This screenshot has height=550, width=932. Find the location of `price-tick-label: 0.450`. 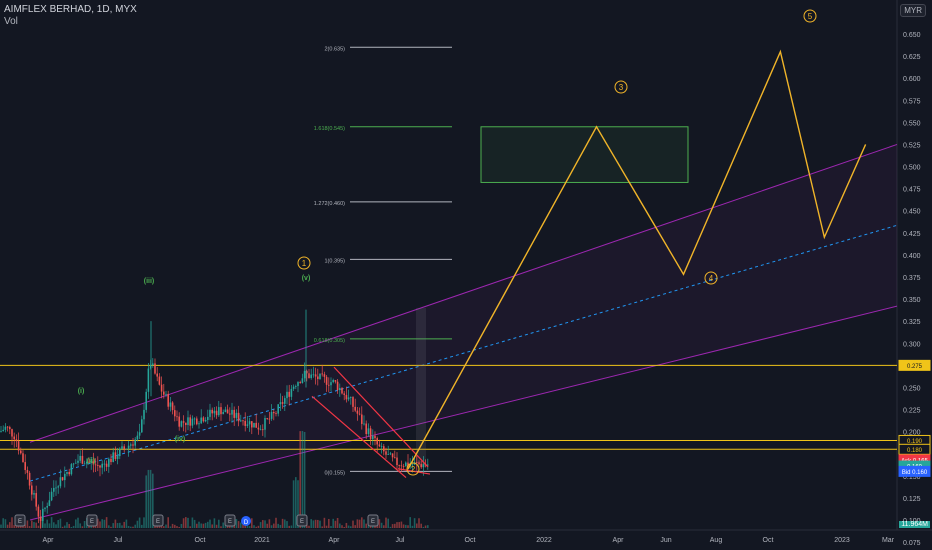

price-tick-label: 0.450 is located at coordinates (912, 212).